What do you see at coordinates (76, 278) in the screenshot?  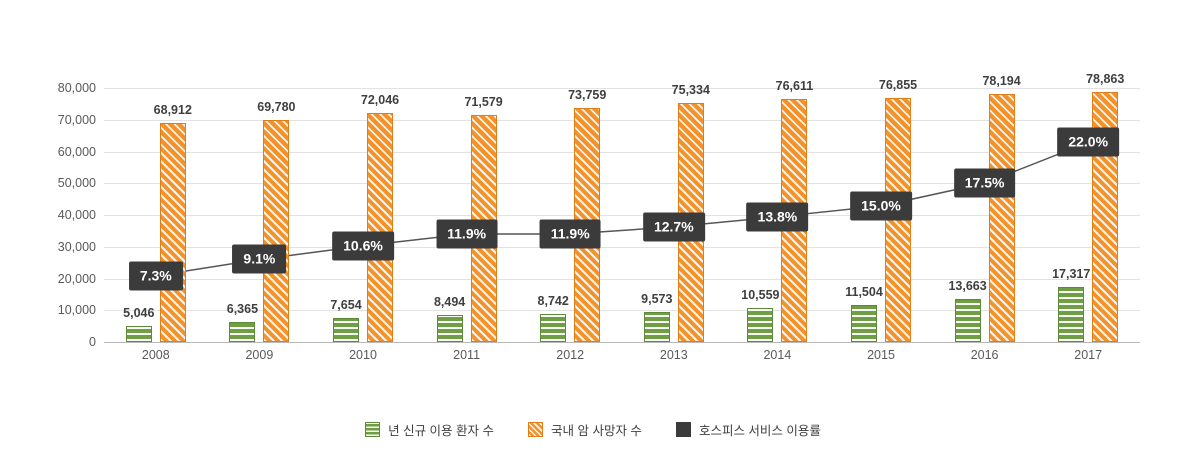 I see `y-axis-tick-label: 20,000` at bounding box center [76, 278].